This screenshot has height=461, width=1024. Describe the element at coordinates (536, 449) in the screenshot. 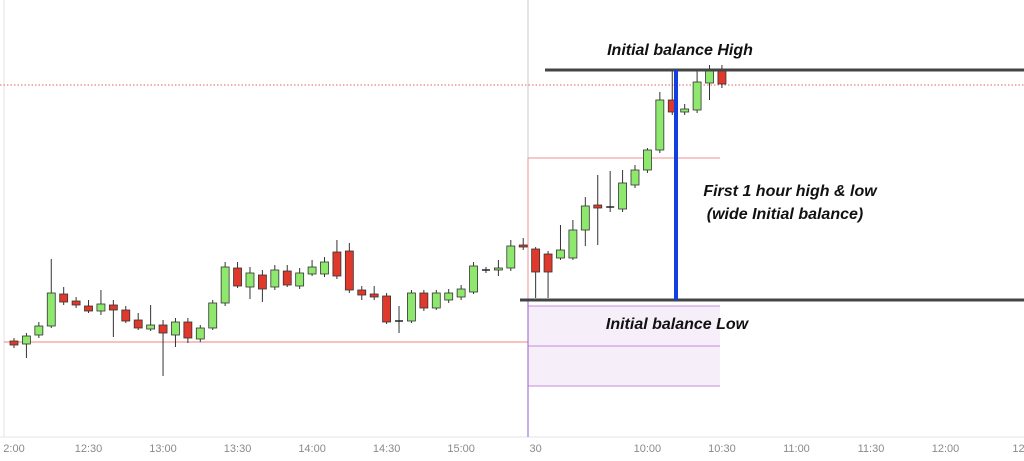

I see `x-tick-label: 30` at that location.